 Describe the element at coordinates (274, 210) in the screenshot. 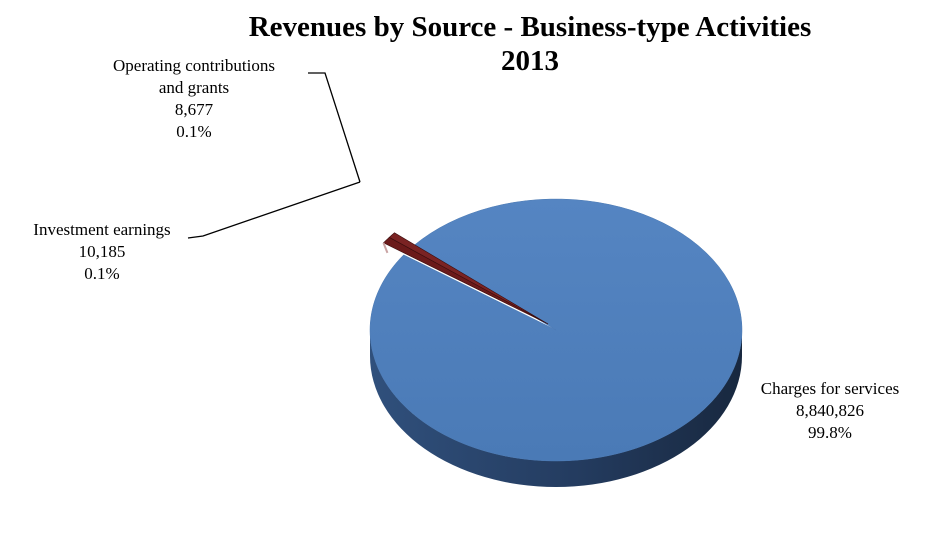

I see `leader-line-investment-earnings` at that location.